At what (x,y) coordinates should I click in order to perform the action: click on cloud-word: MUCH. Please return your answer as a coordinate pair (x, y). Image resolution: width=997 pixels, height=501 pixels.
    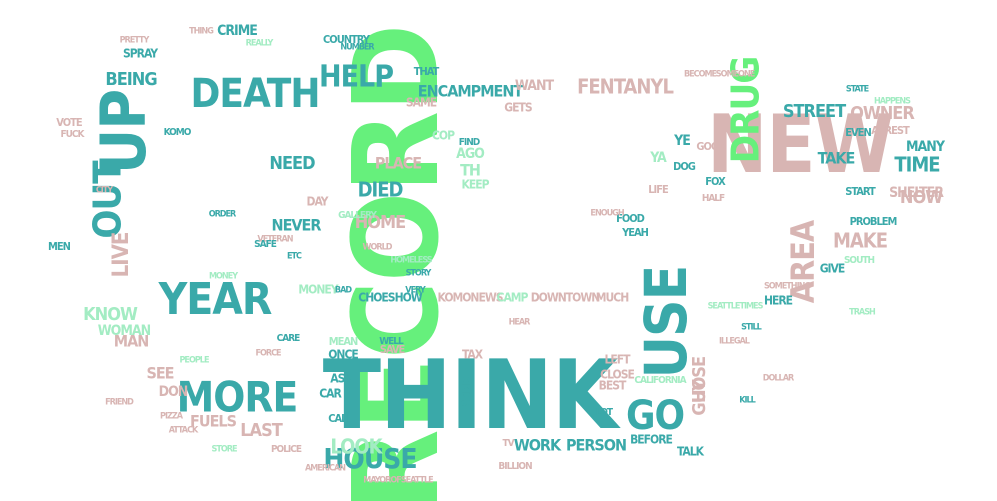
    Looking at the image, I should click on (612, 298).